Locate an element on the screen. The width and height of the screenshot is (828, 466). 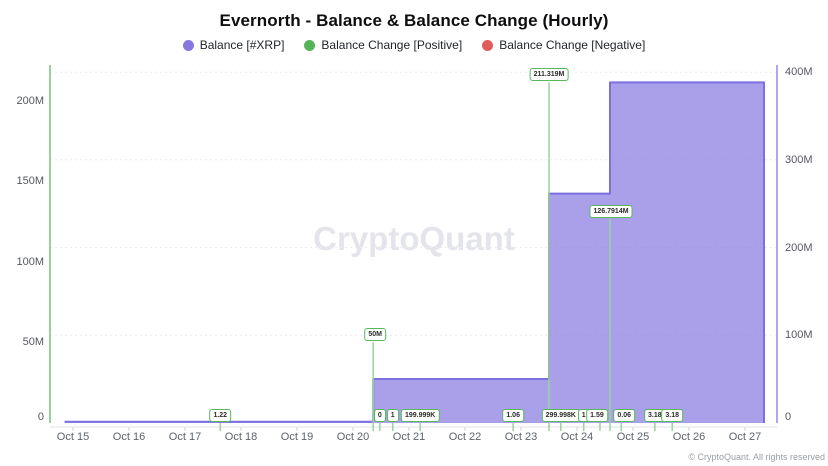
balance-change-value-label: 1 is located at coordinates (392, 415).